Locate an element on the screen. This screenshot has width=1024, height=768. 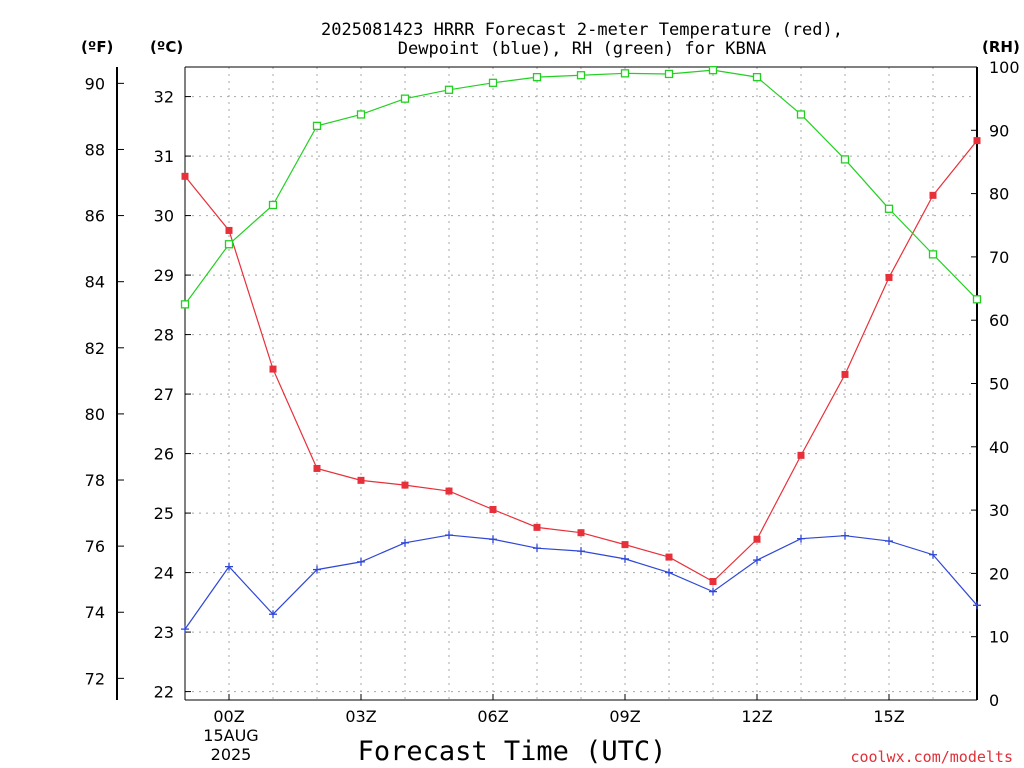
fahrenheit-tick-label: 86 is located at coordinates (95, 216).